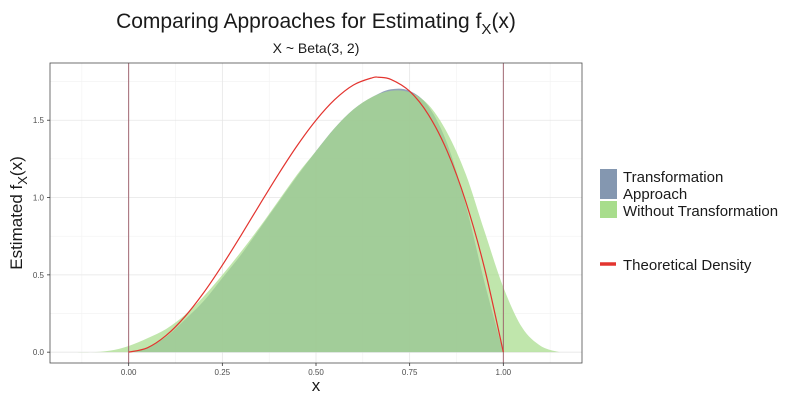 The height and width of the screenshot is (400, 800). I want to click on x-tick-label: 0.25, so click(223, 372).